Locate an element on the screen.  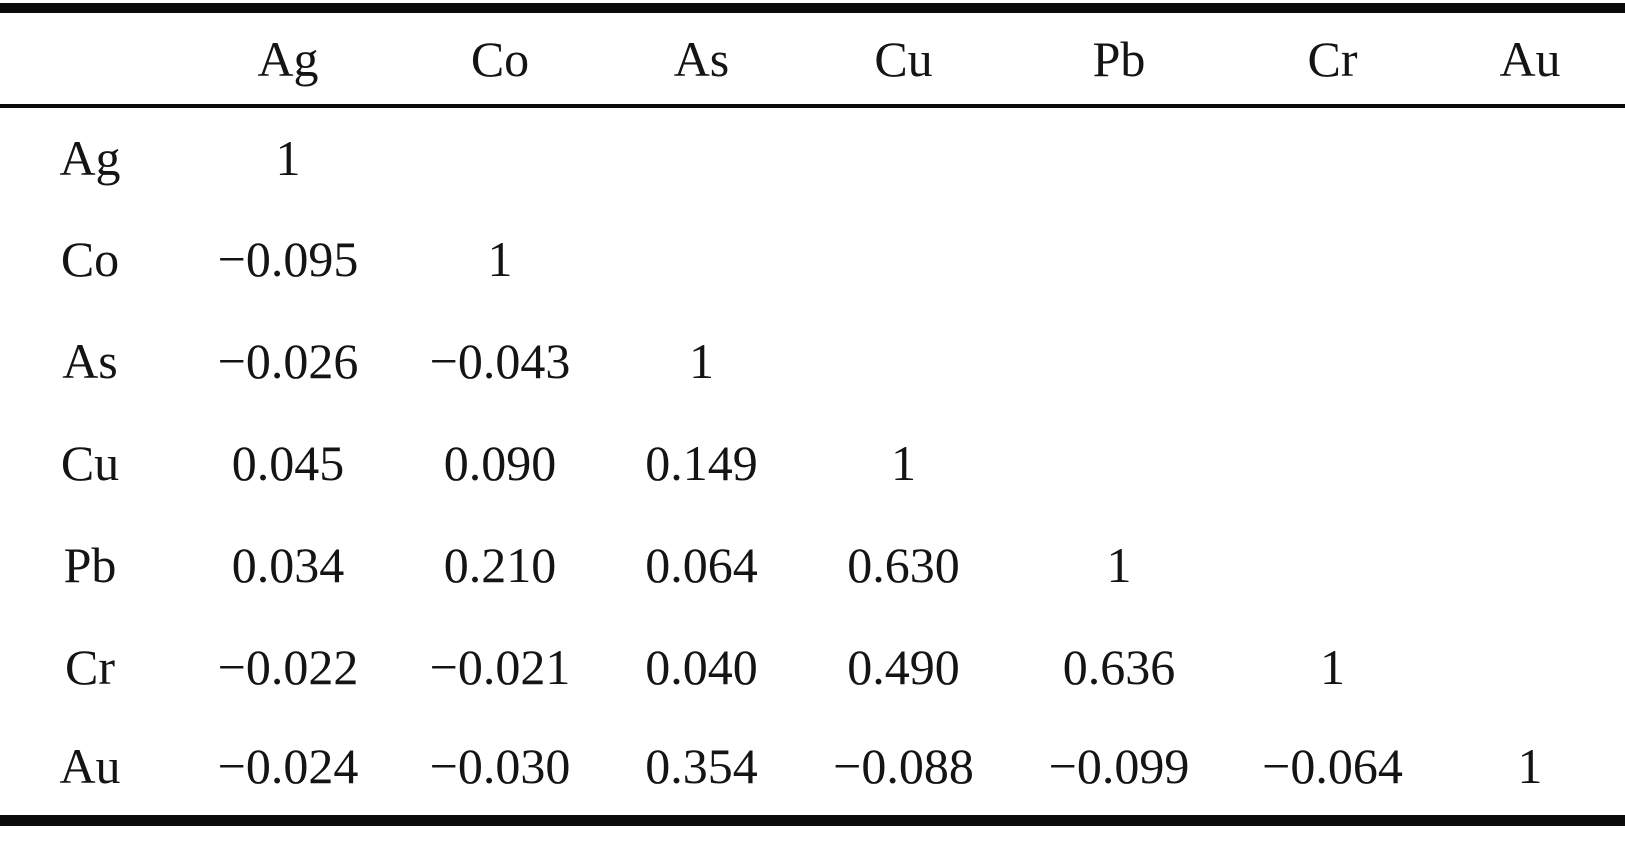
cell: −0.064 is located at coordinates (1332, 766).